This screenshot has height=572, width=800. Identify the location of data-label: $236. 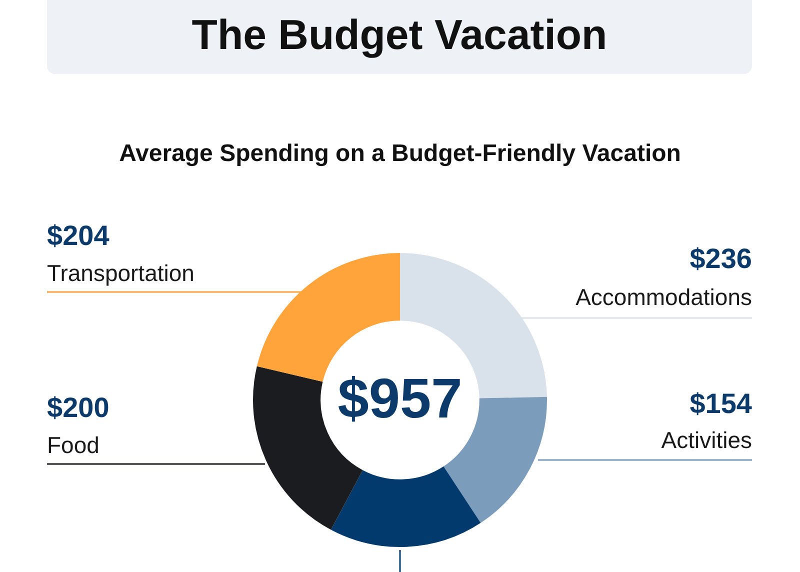
(721, 258).